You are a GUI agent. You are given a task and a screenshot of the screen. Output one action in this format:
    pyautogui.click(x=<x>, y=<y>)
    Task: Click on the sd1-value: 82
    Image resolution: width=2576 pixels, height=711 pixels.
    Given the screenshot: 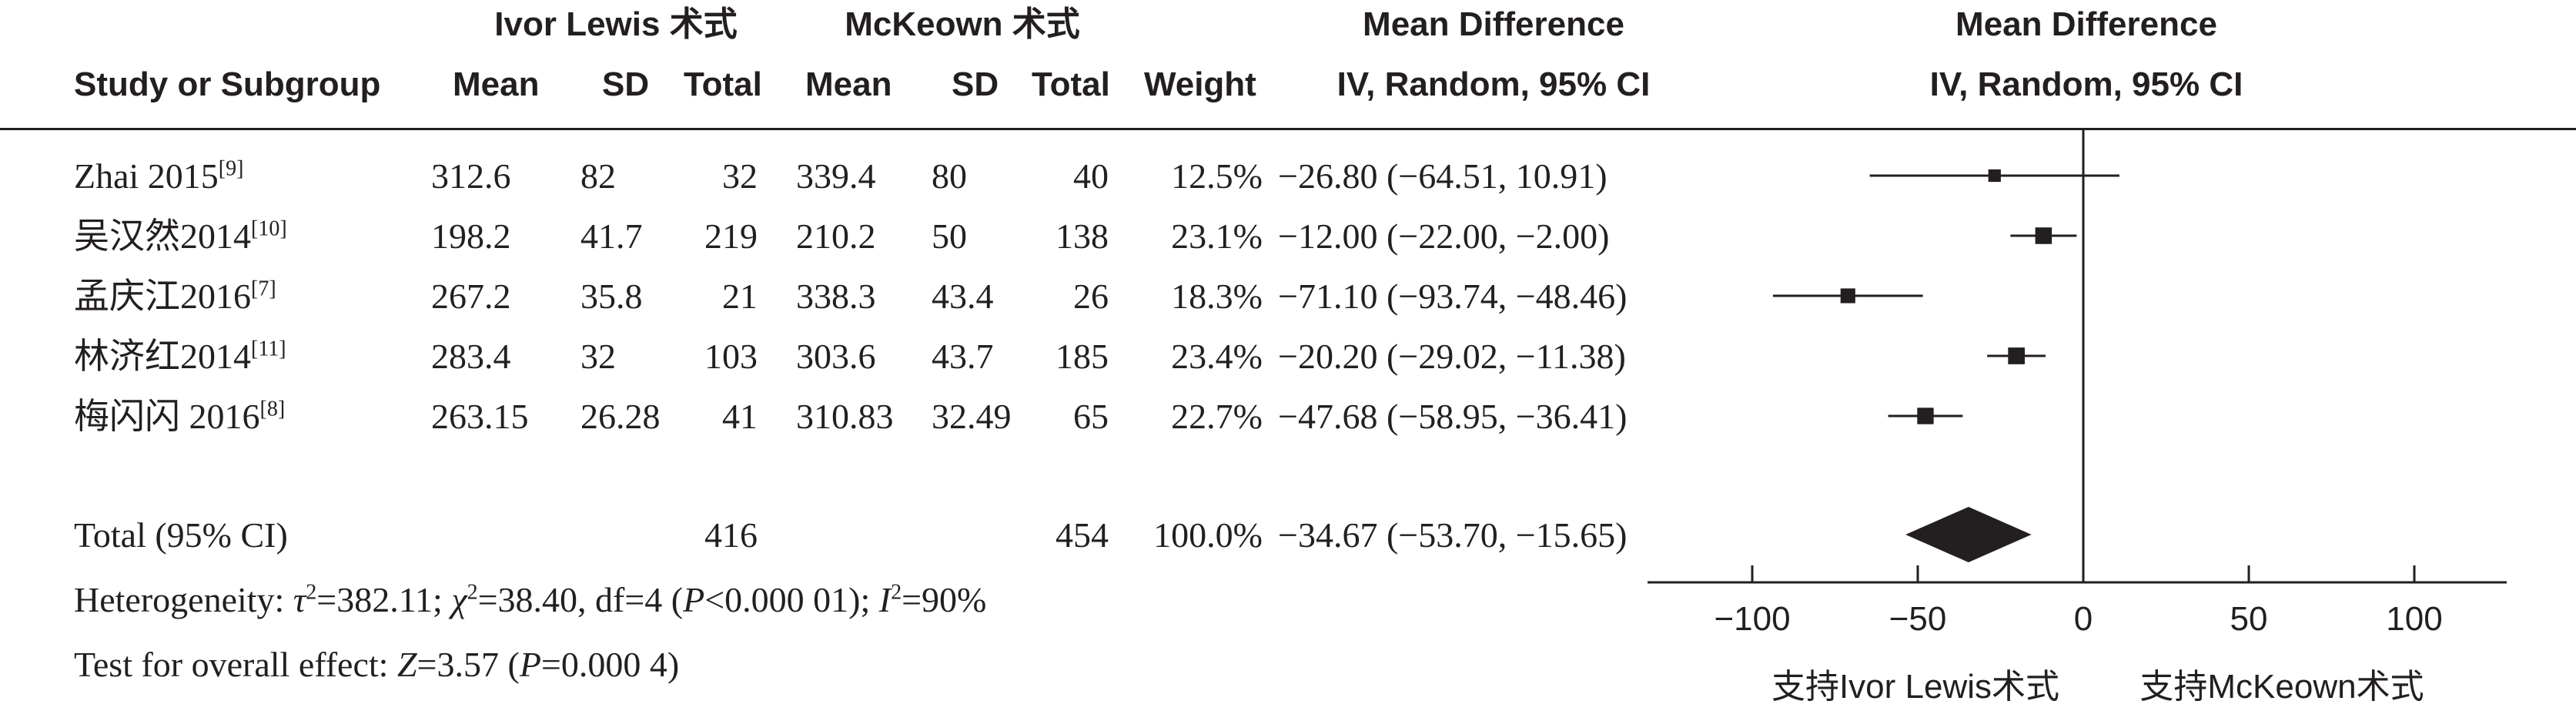 What is the action you would take?
    pyautogui.click(x=598, y=176)
    